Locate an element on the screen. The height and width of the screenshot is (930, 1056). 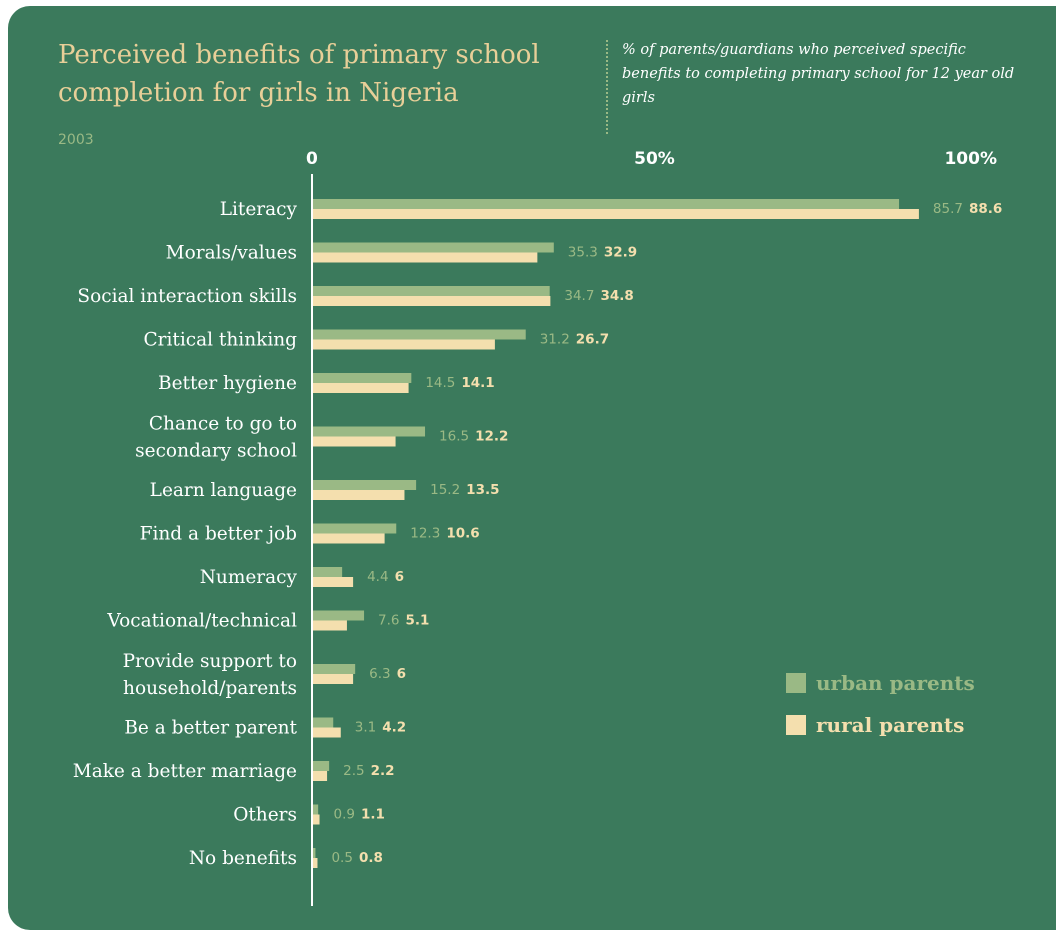
category-label: Critical thinking is located at coordinates (220, 340).